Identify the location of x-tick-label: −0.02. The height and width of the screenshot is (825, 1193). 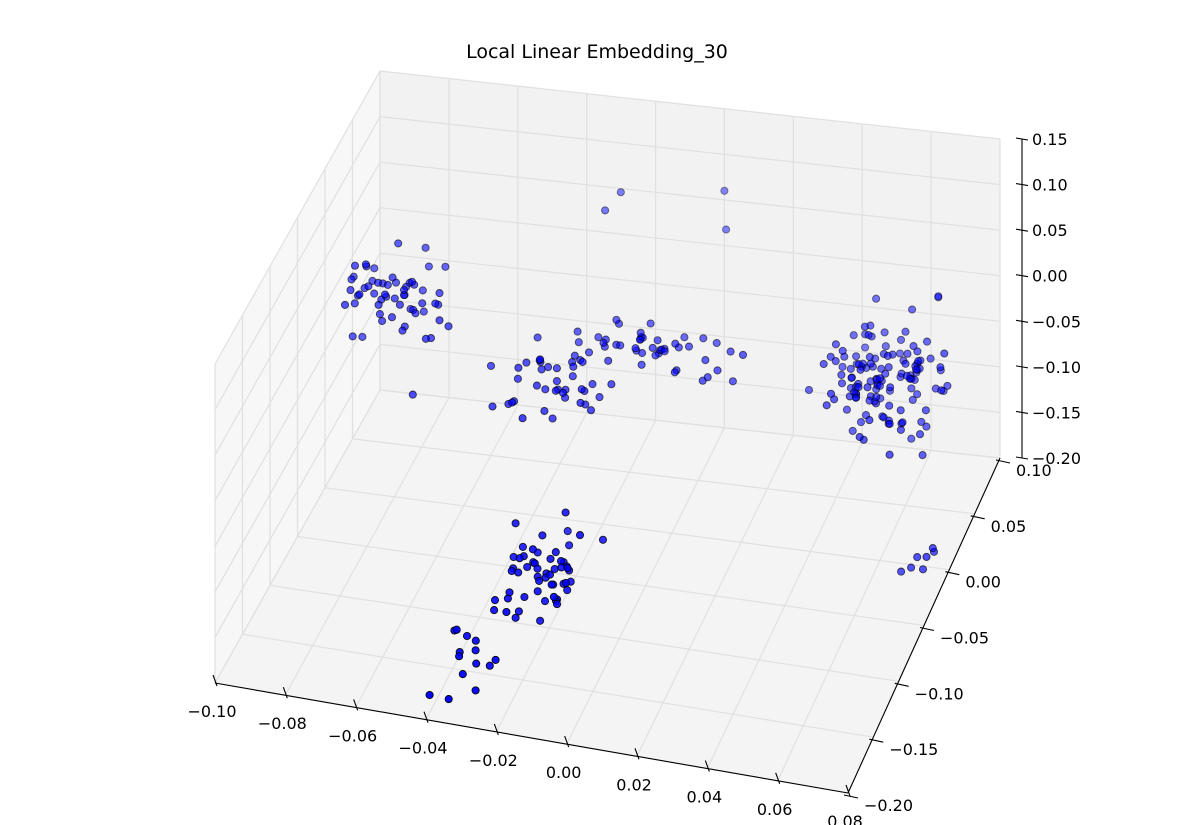
(493, 760).